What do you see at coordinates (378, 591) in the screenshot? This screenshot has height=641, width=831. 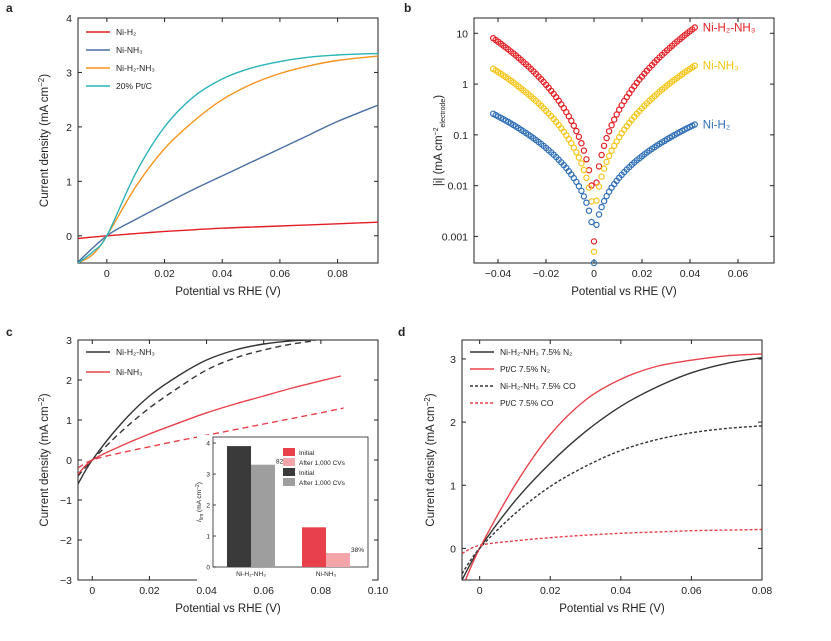 I see `x-tick-label: 0.10` at bounding box center [378, 591].